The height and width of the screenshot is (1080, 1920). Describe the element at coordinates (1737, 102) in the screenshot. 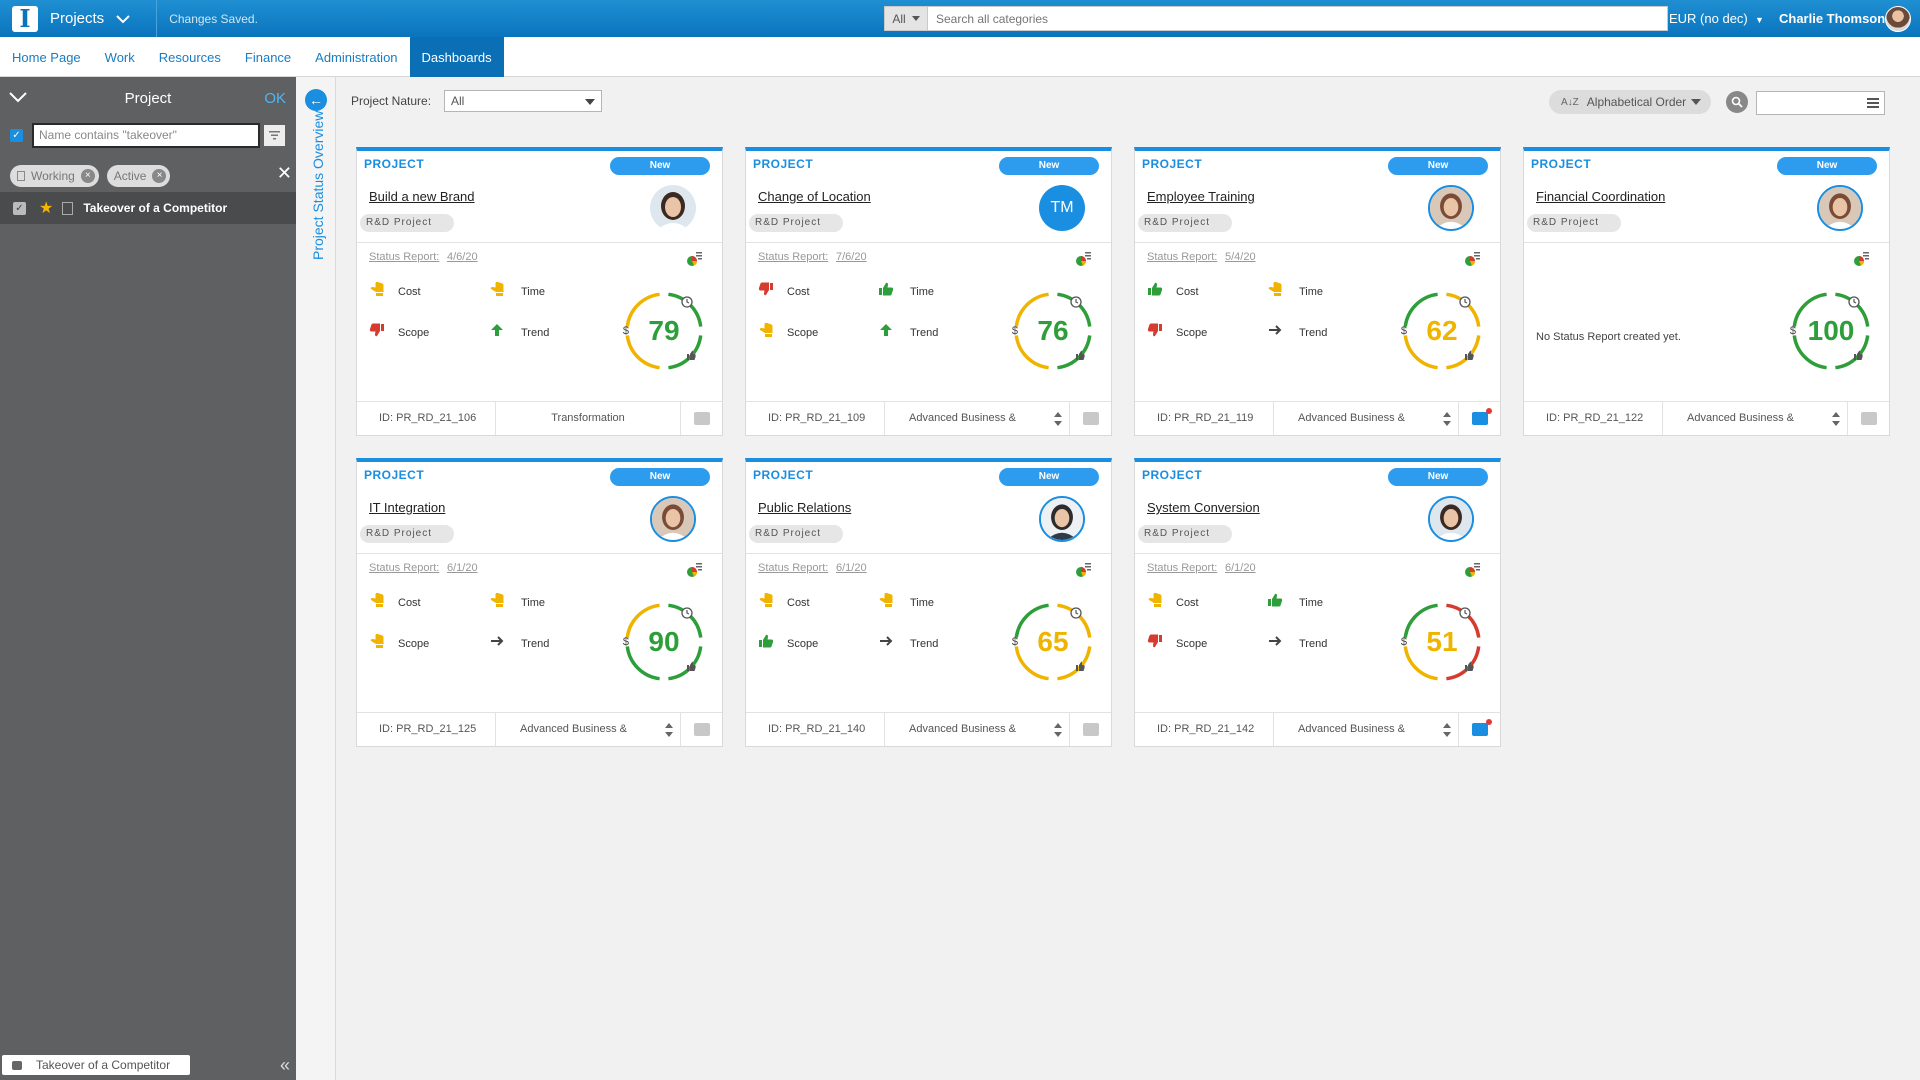

I see `search-button` at that location.